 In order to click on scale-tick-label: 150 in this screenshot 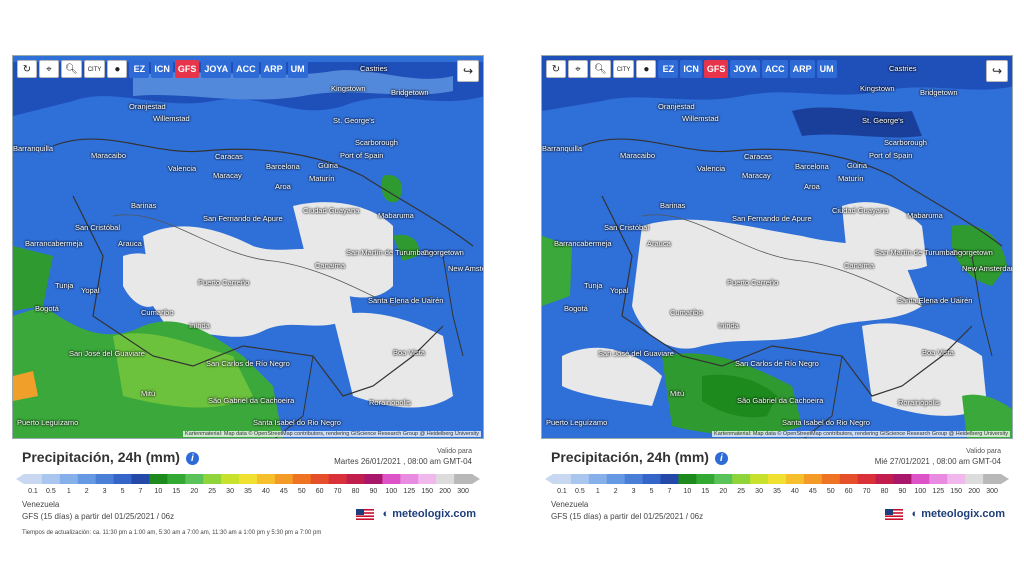, I will do `click(956, 491)`.